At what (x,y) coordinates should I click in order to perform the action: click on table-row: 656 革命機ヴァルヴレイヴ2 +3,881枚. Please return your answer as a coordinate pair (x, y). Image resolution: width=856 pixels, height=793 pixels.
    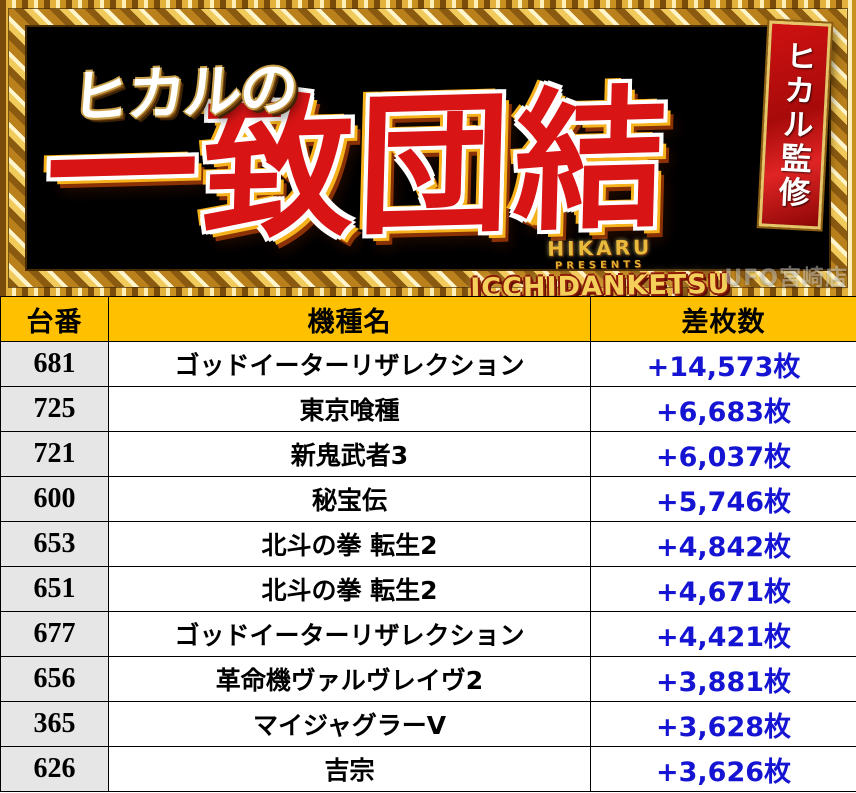
    Looking at the image, I should click on (428, 679).